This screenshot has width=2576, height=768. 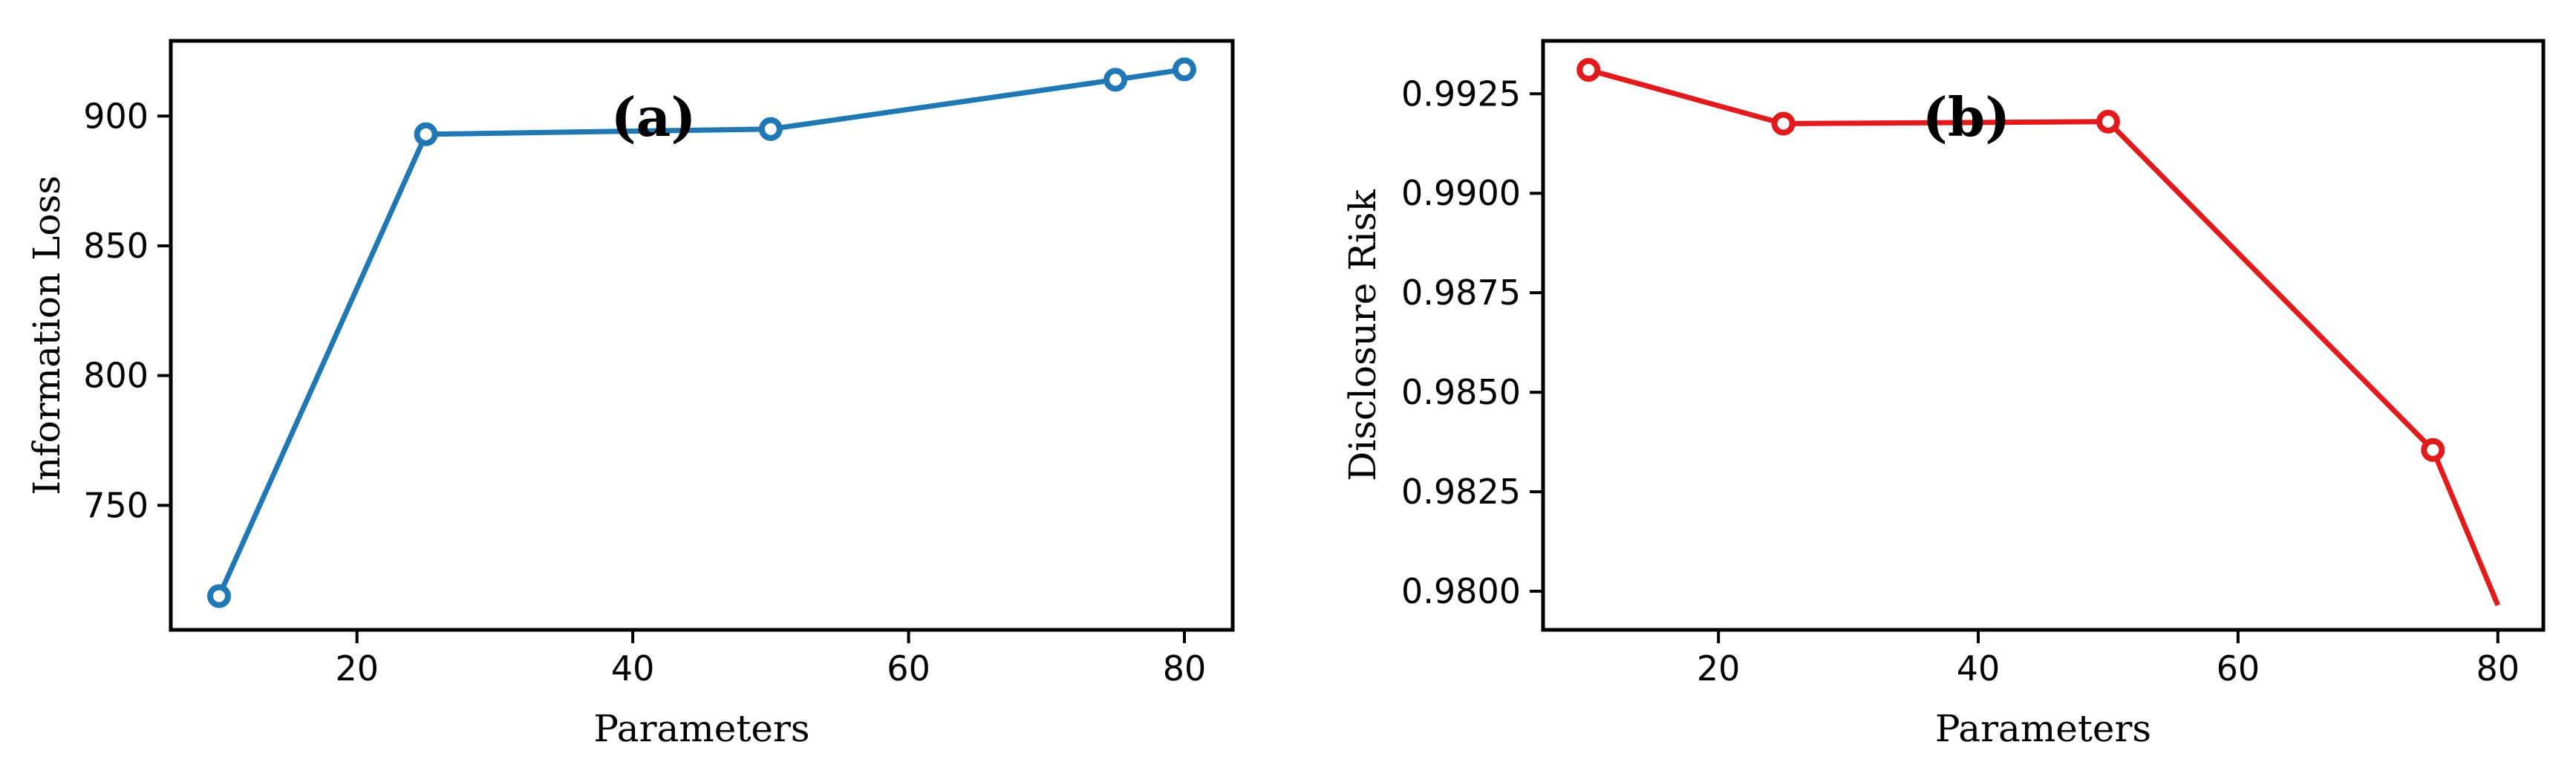 I want to click on y-tick-label: 0.9800, so click(x=1461, y=591).